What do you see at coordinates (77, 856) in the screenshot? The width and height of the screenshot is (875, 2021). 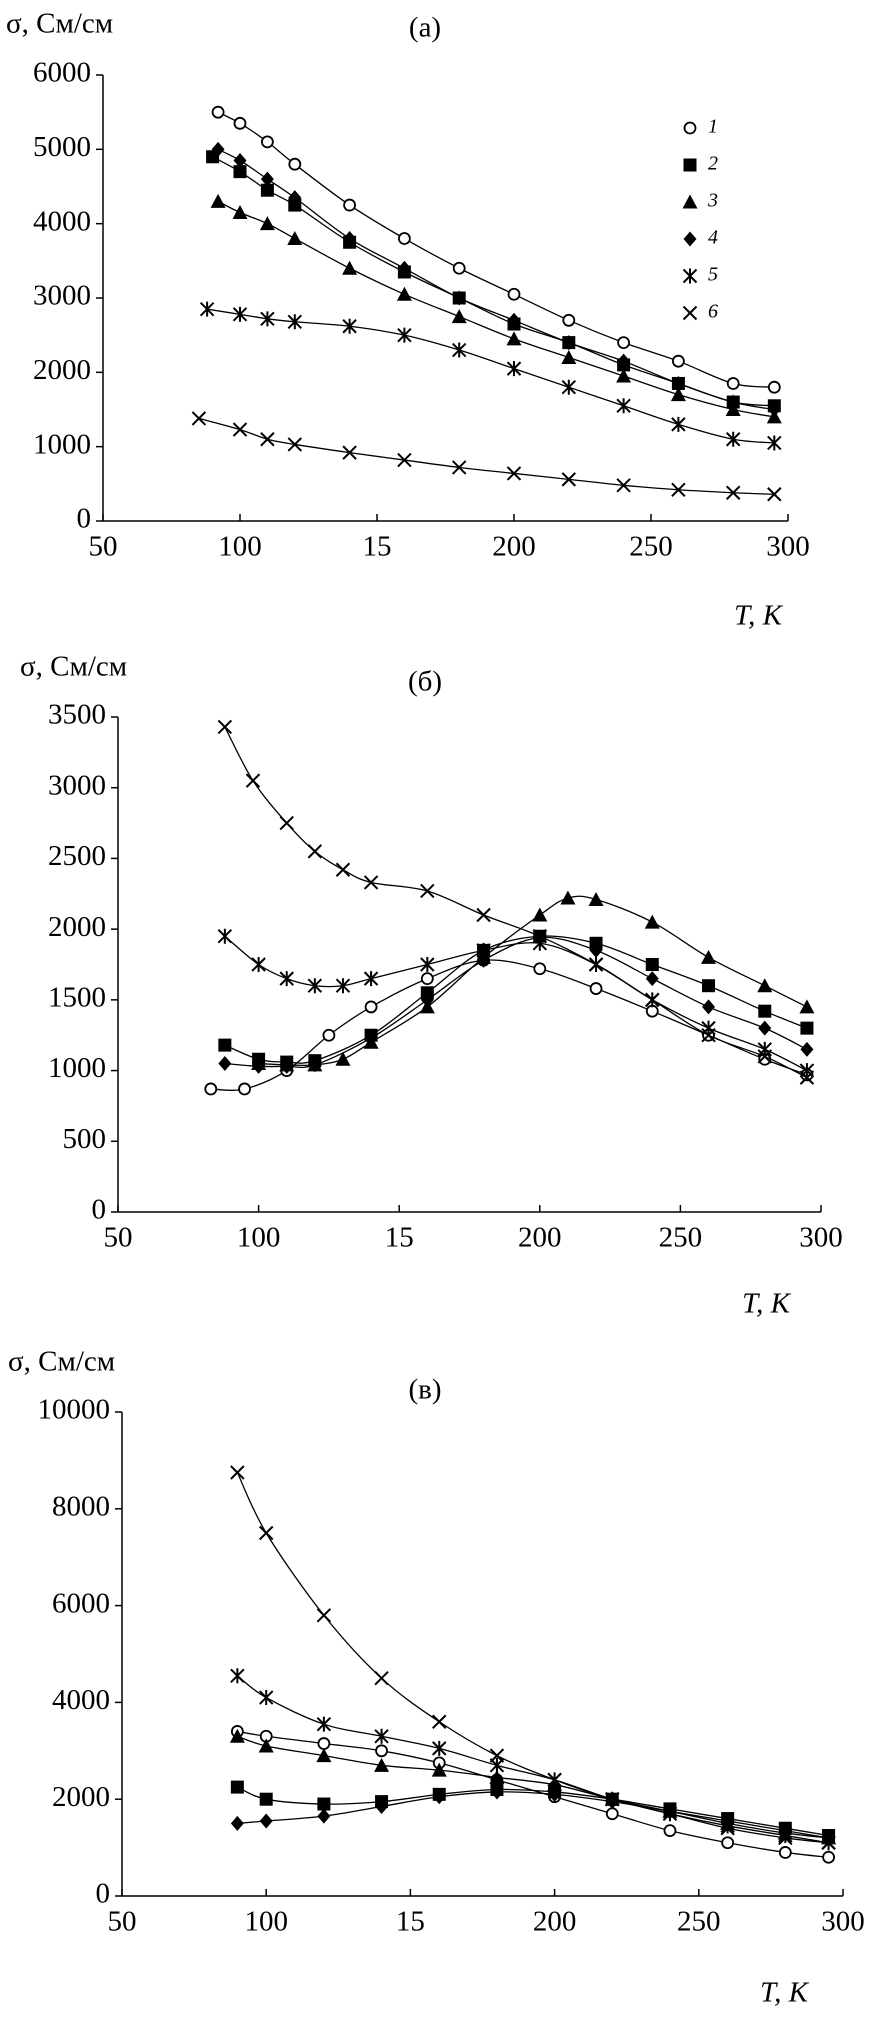 I see `y-tick-label: 2500` at bounding box center [77, 856].